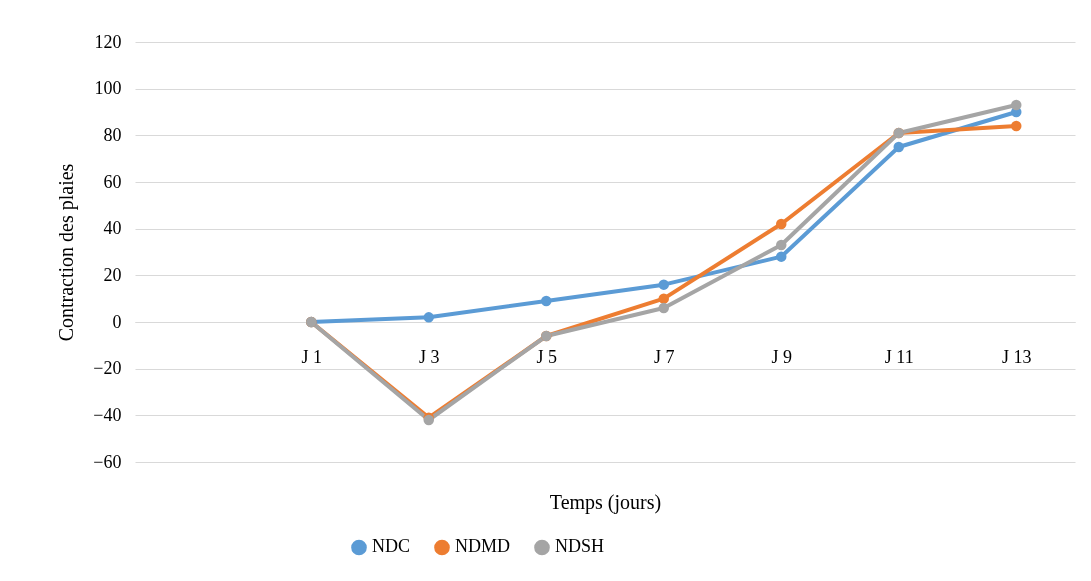 This screenshot has height=581, width=1091. Describe the element at coordinates (107, 461) in the screenshot. I see `y-tick-label: −60` at that location.